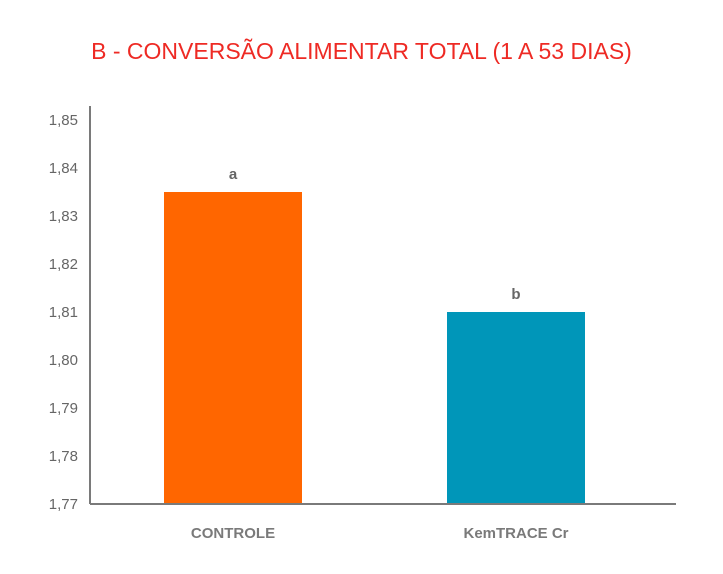 This screenshot has width=723, height=574. Describe the element at coordinates (63, 408) in the screenshot. I see `y-tick-label: 1,79` at that location.